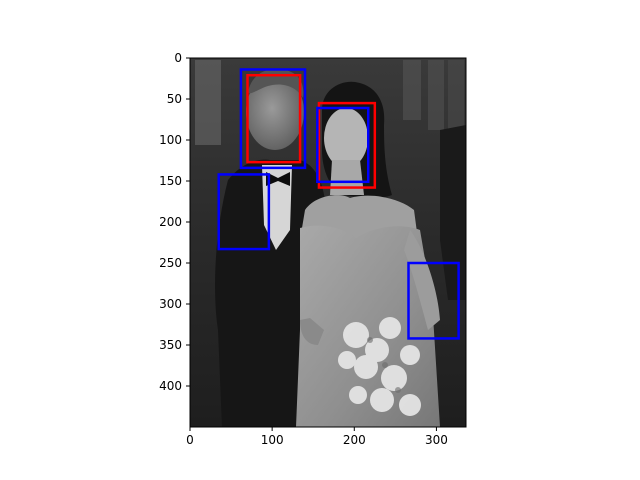 The image size is (640, 480). I want to click on y-tick-label: 150, so click(170, 181).